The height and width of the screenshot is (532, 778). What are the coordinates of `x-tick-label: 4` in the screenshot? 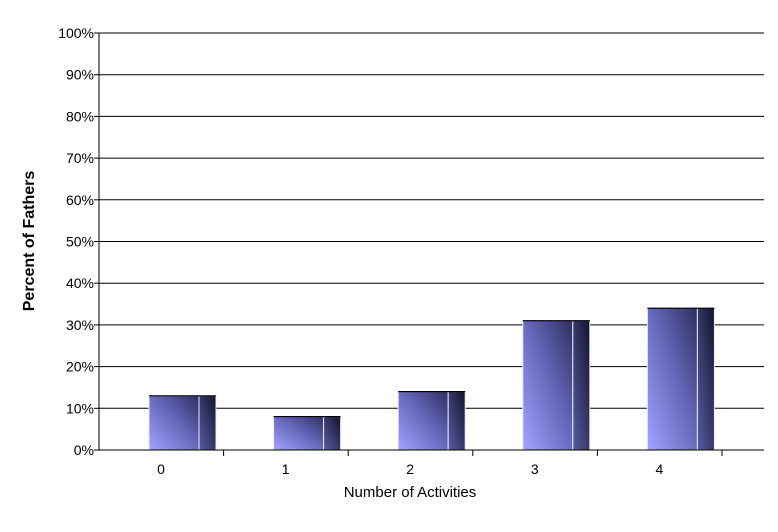 It's located at (660, 469).